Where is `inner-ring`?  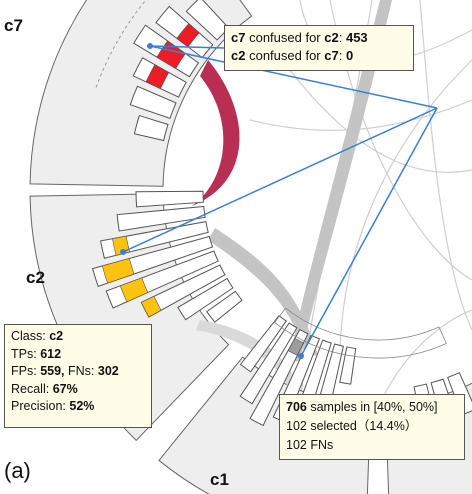 inner-ring is located at coordinates (360, 333).